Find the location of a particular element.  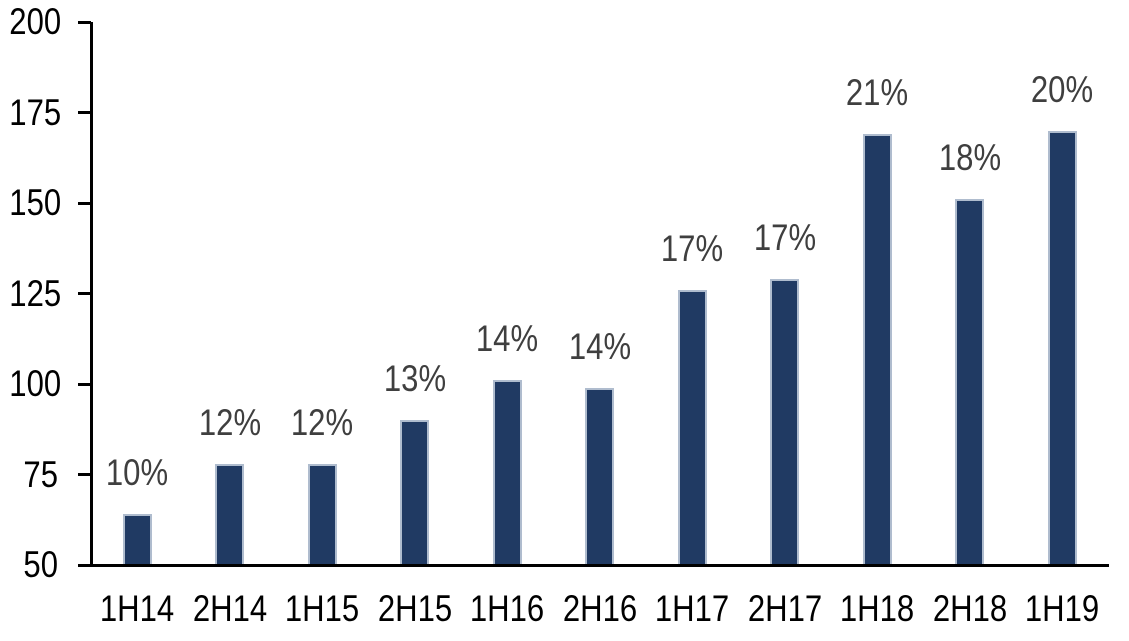

data-label-2H16: 14% is located at coordinates (599, 346).